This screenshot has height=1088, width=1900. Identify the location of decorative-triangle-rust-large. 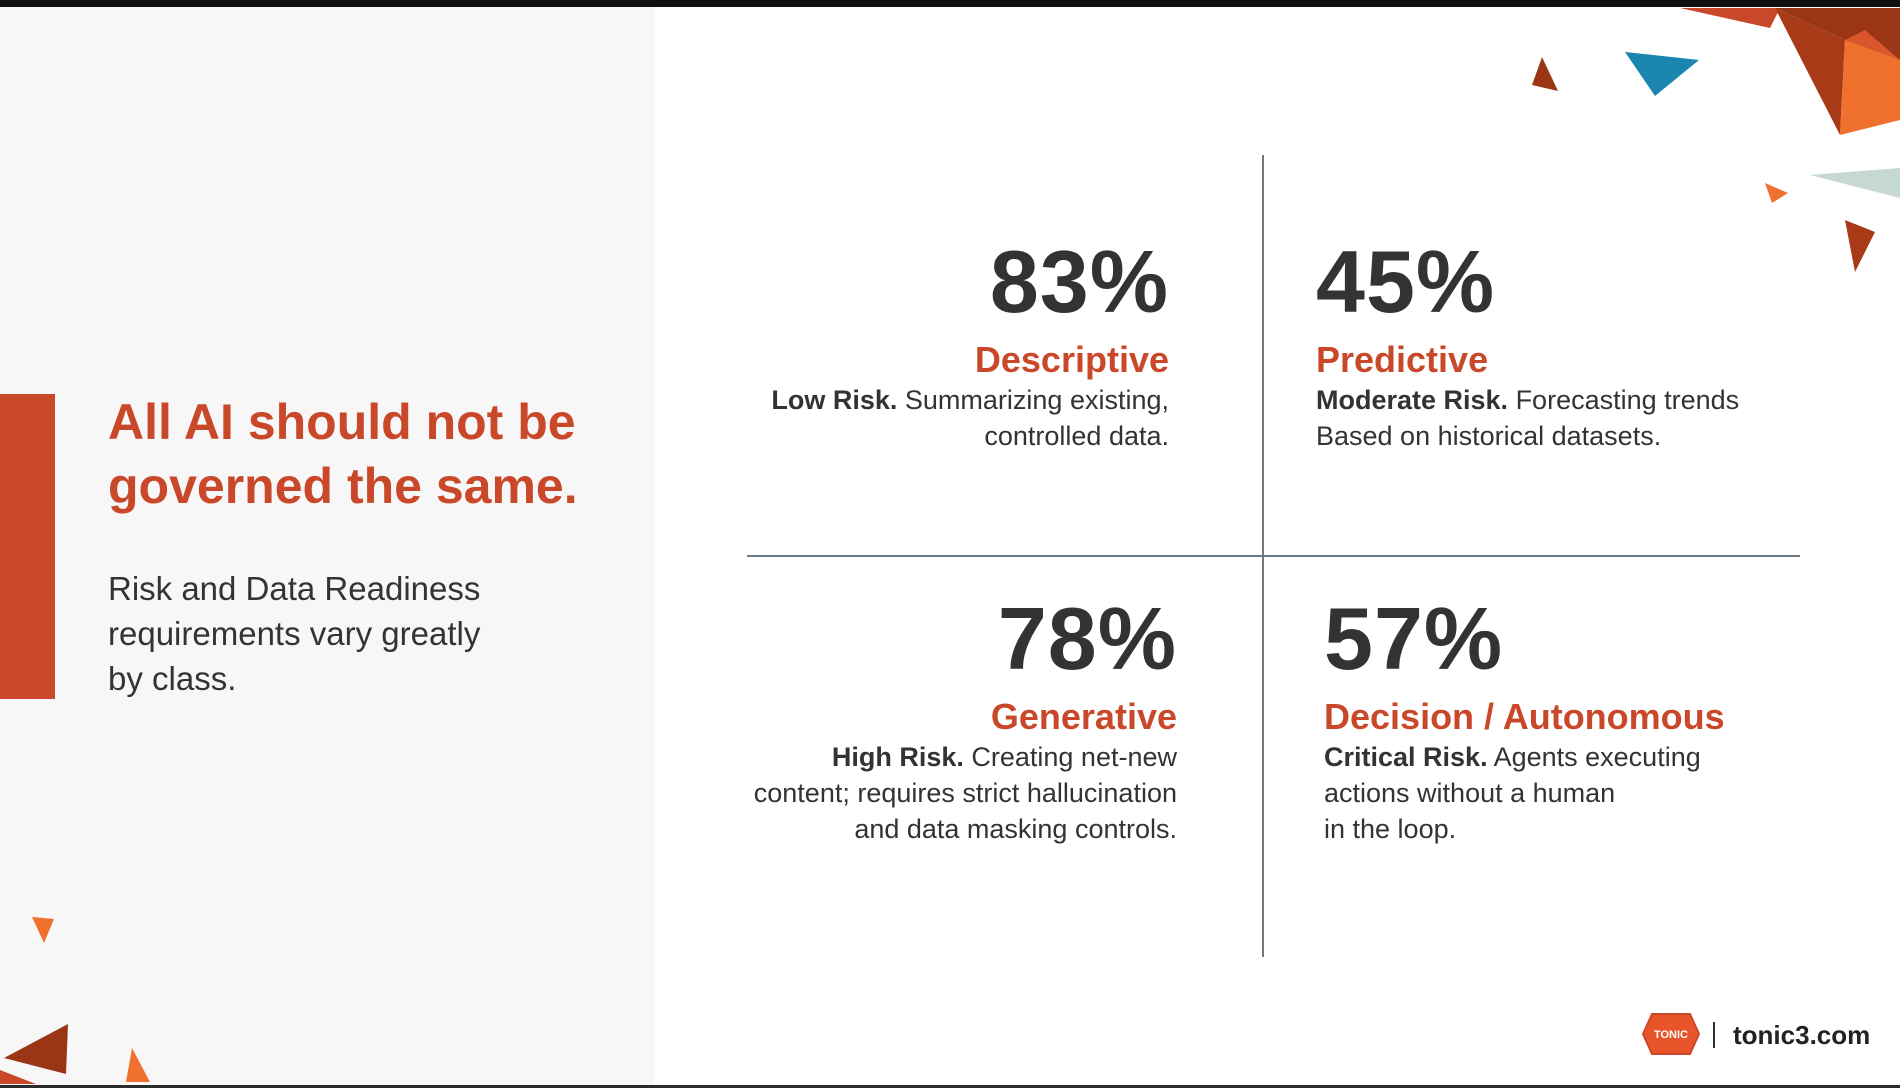
(36, 1049).